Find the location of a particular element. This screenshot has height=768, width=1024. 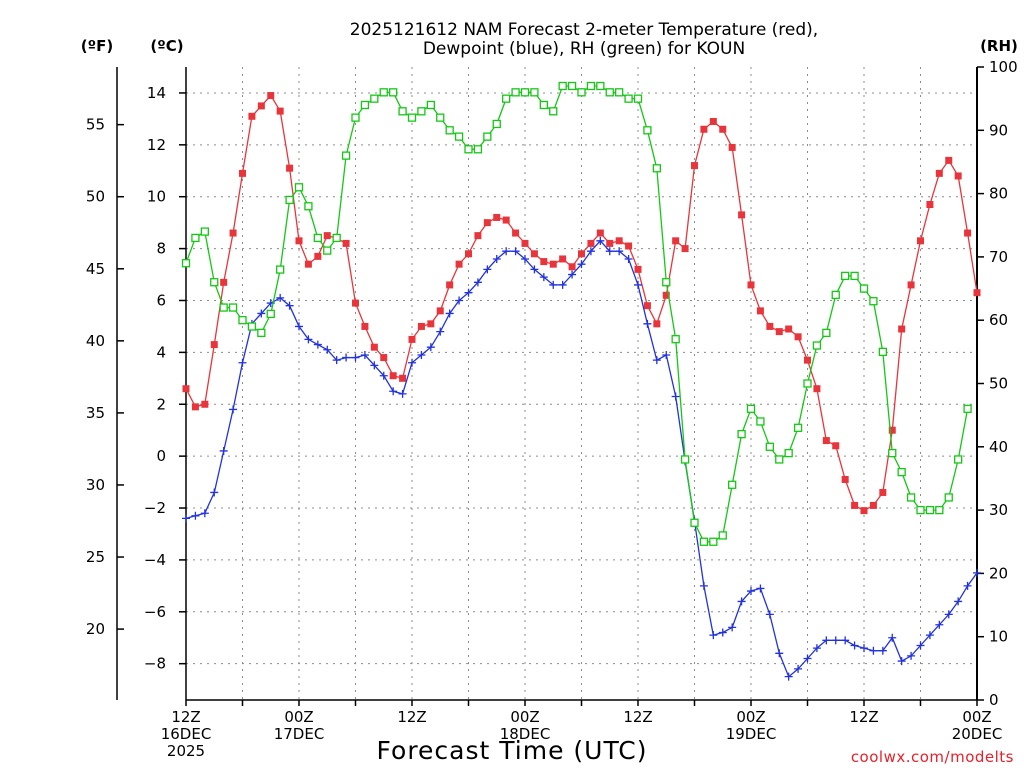

x-tick-label: 00Z is located at coordinates (976, 717).